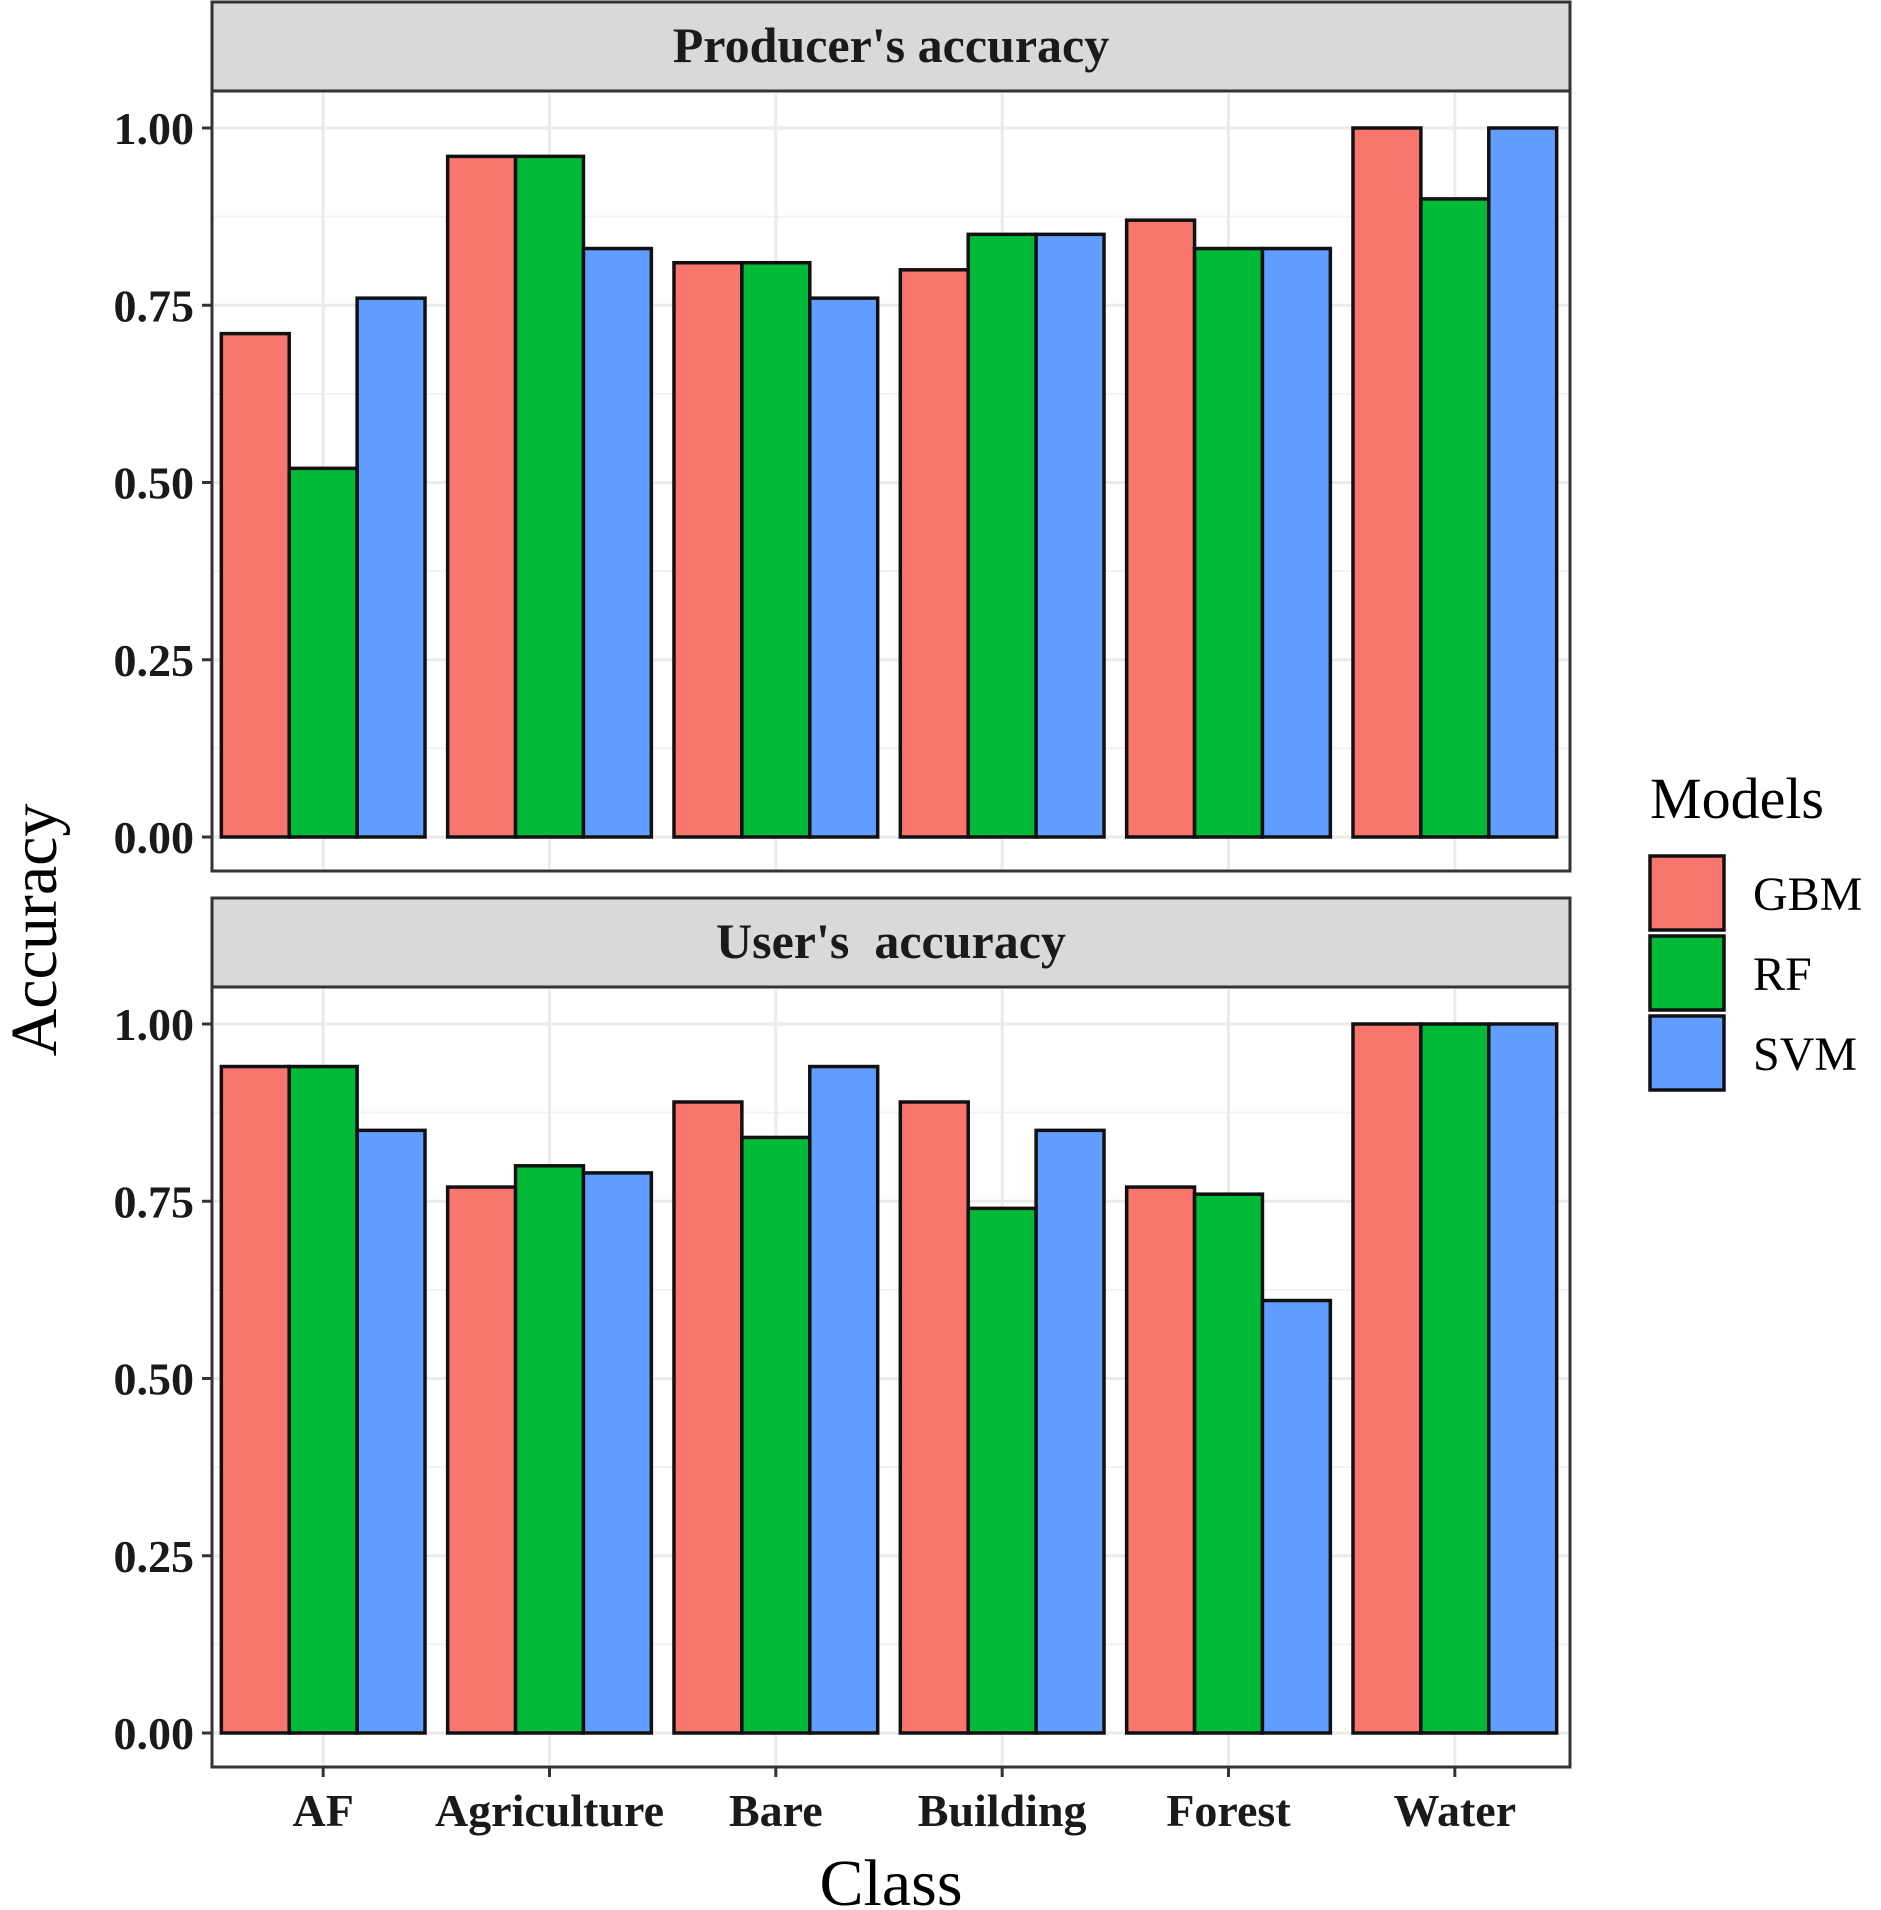 The width and height of the screenshot is (1881, 1910). I want to click on x-axis-title: Class, so click(890, 1878).